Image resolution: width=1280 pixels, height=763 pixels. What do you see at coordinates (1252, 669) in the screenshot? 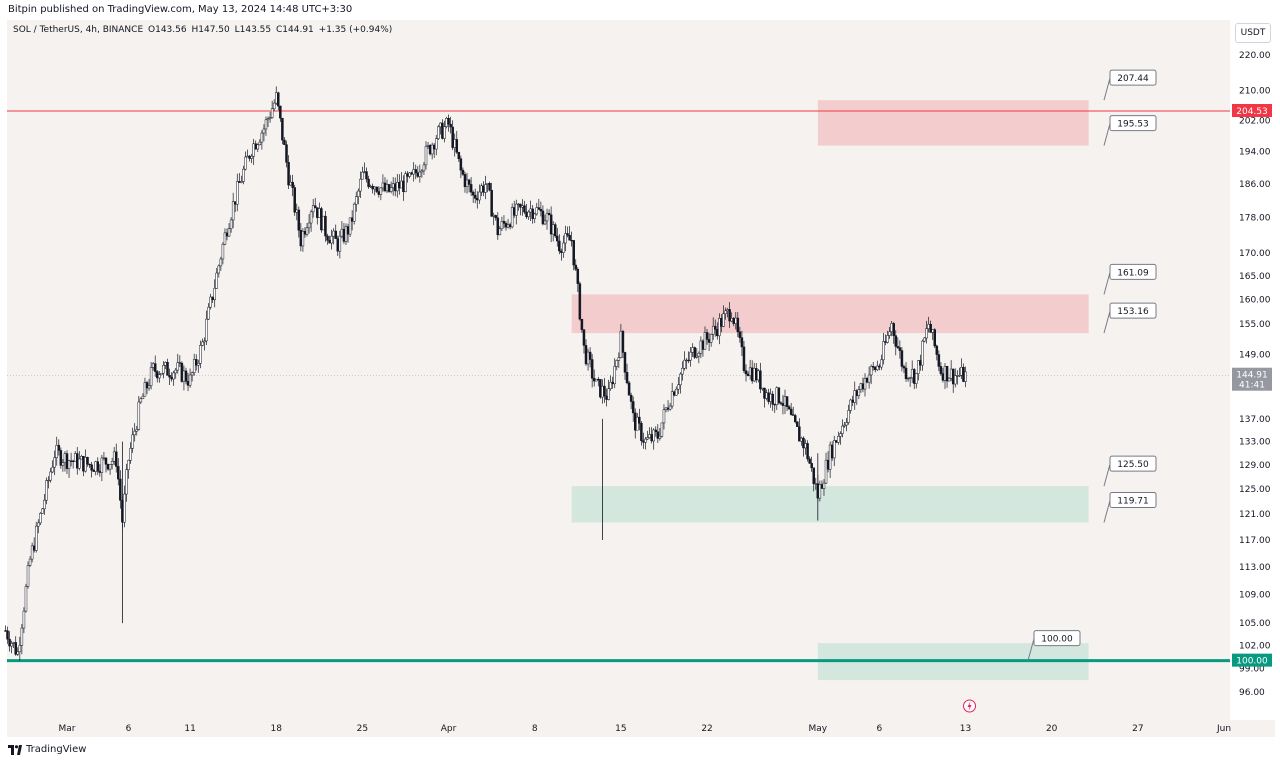
I see `y-tick-label: 99.00` at bounding box center [1252, 669].